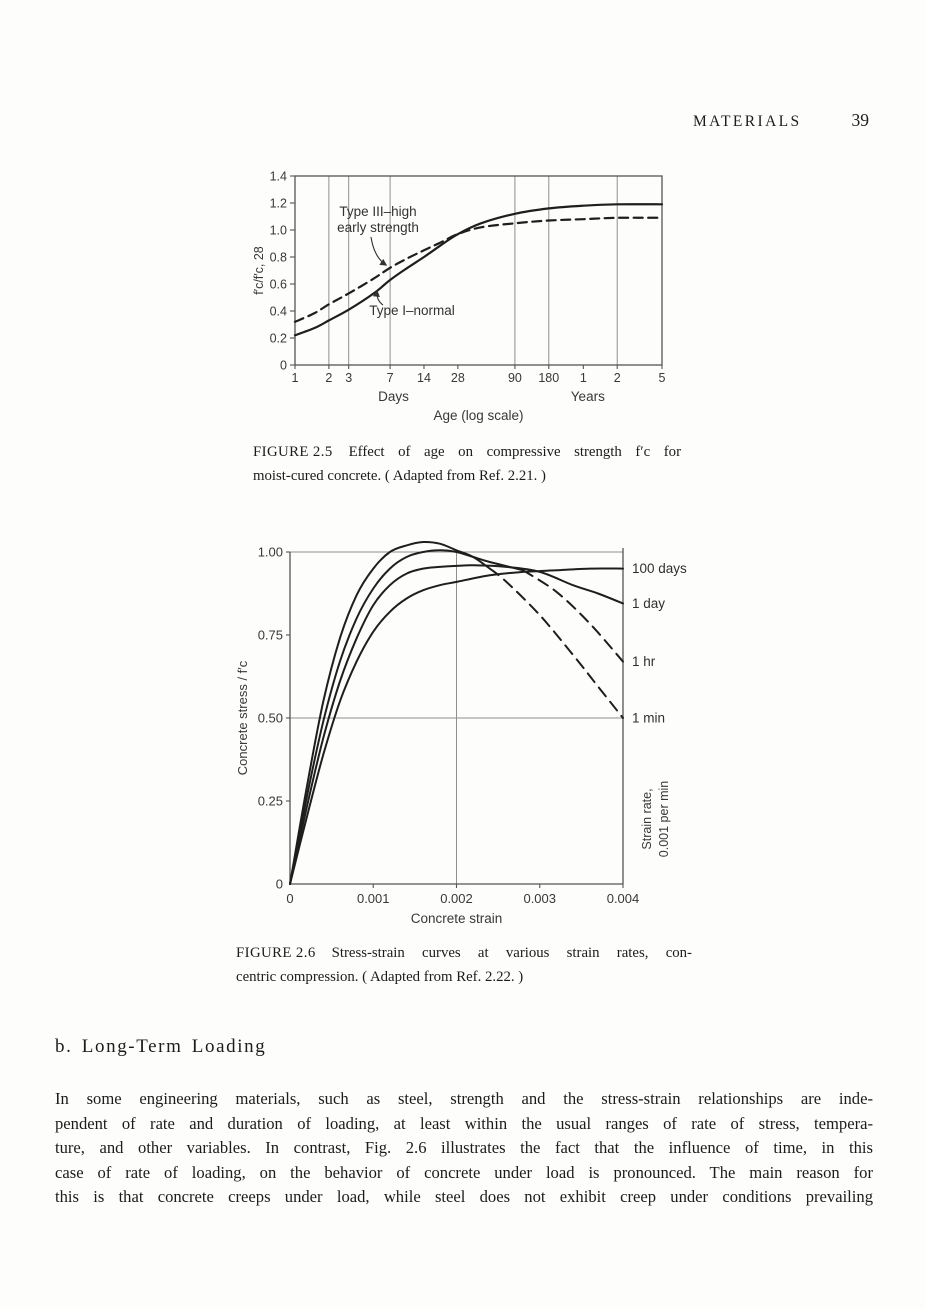 This screenshot has width=925, height=1309. Describe the element at coordinates (161, 1046) in the screenshot. I see `section-heading: b. Long-Term Loading` at that location.